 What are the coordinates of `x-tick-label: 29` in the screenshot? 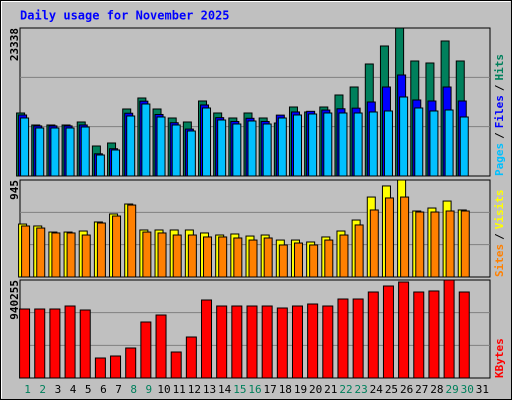 It's located at (451, 389).